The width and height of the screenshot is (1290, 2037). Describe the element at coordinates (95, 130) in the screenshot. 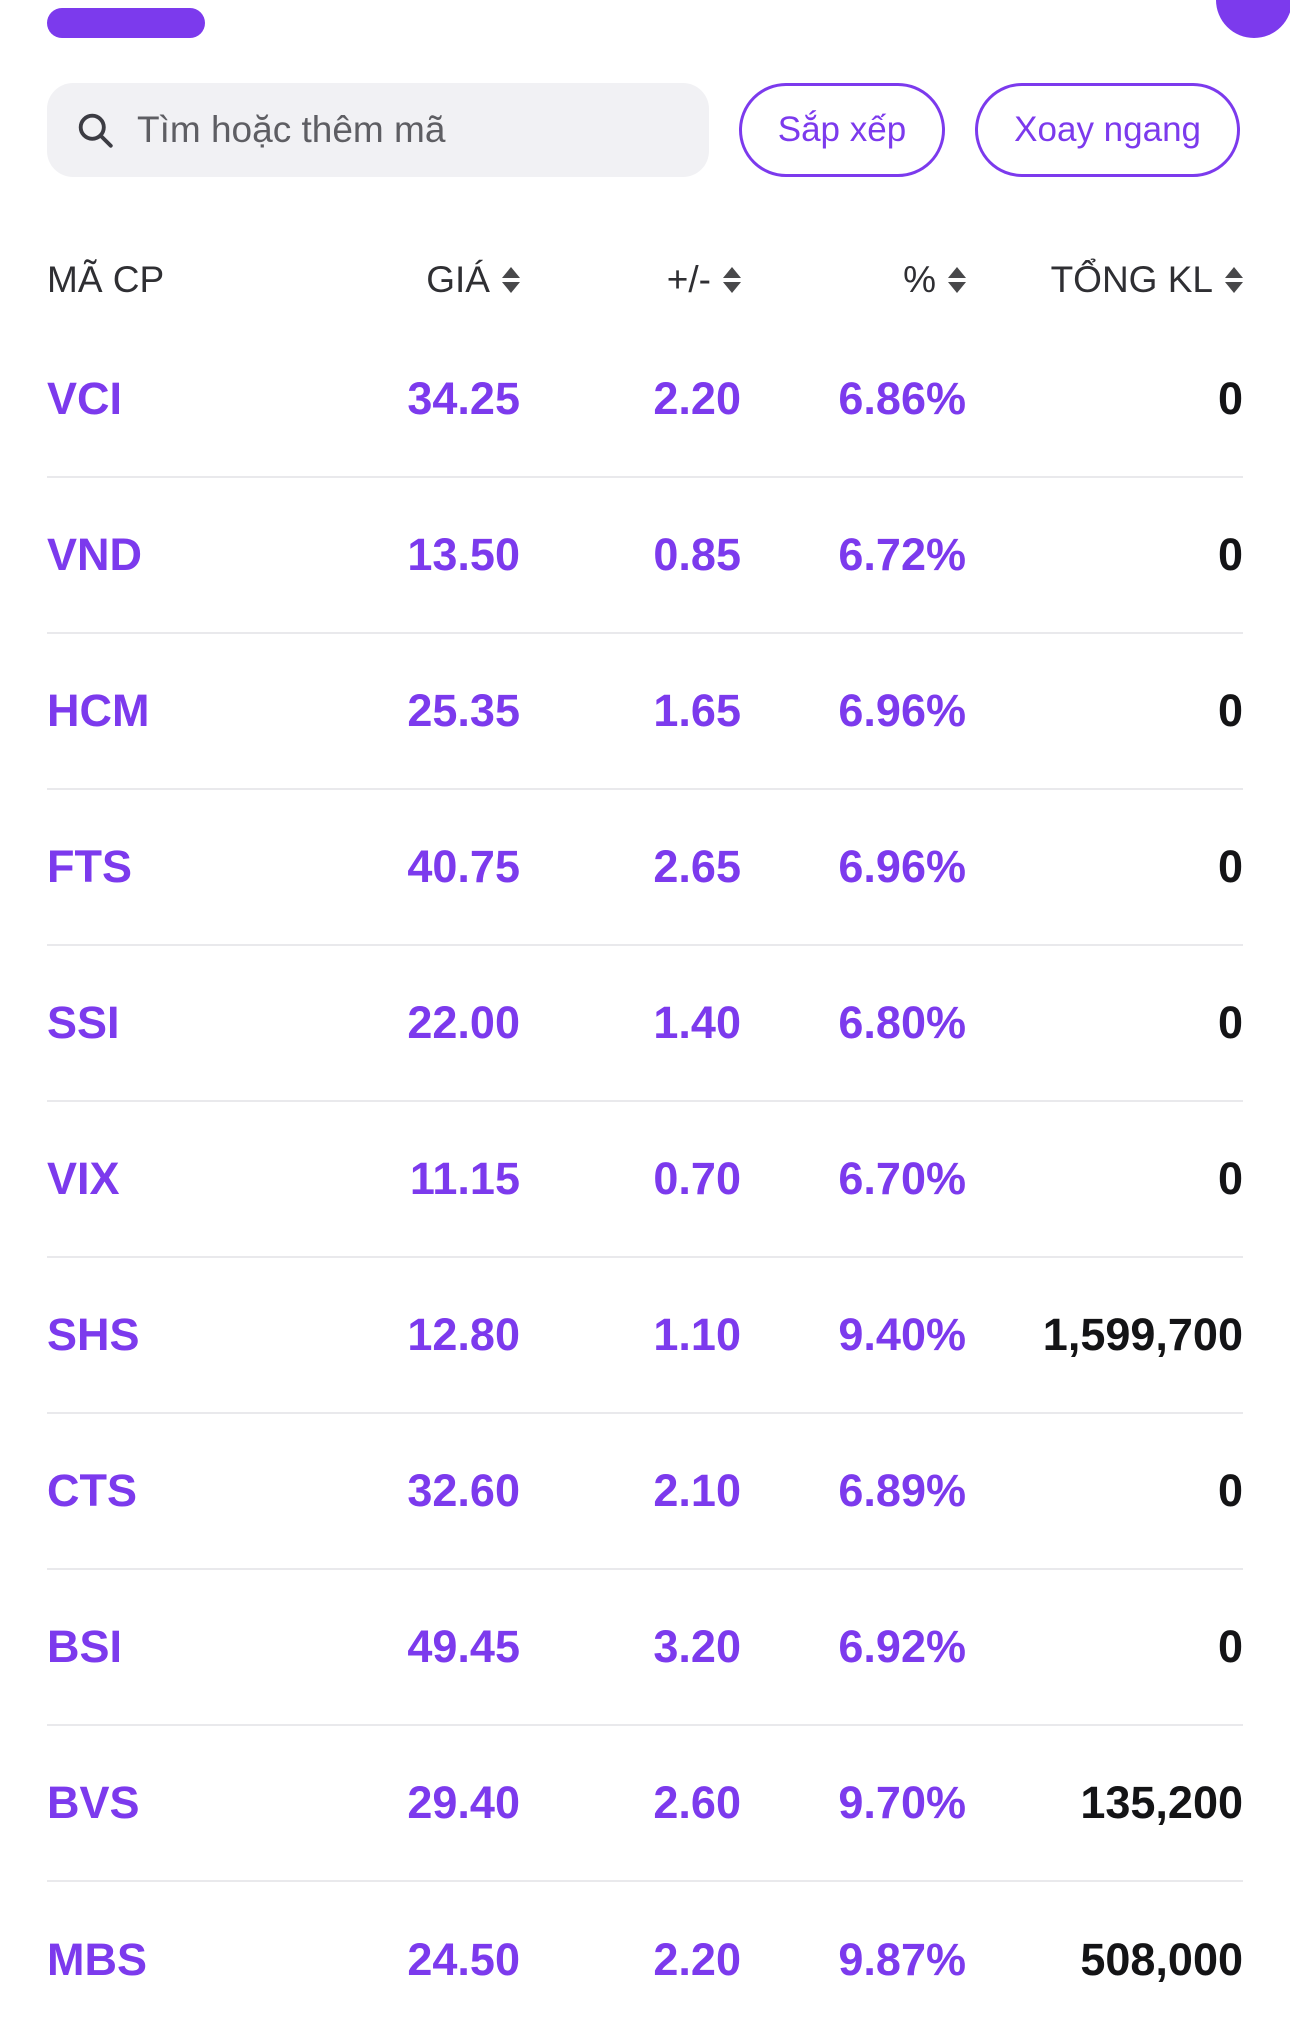

I see `search-icon` at that location.